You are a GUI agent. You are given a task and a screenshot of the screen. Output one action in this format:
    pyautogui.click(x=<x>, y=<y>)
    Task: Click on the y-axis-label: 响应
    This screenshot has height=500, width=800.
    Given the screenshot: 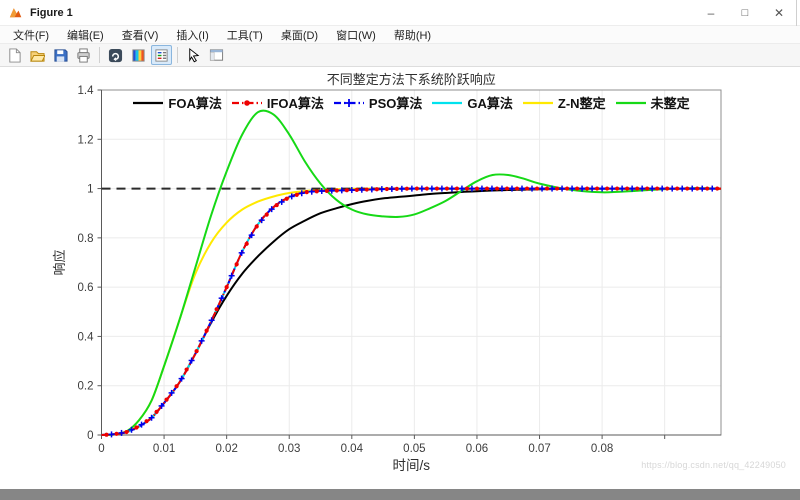 What is the action you would take?
    pyautogui.click(x=59, y=262)
    